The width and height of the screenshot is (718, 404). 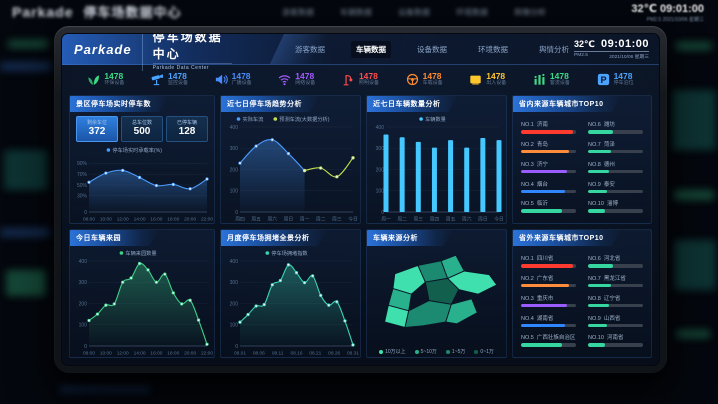 I want to click on panel-vehicle-origin-map: 车辆来源分析, so click(x=436, y=293).